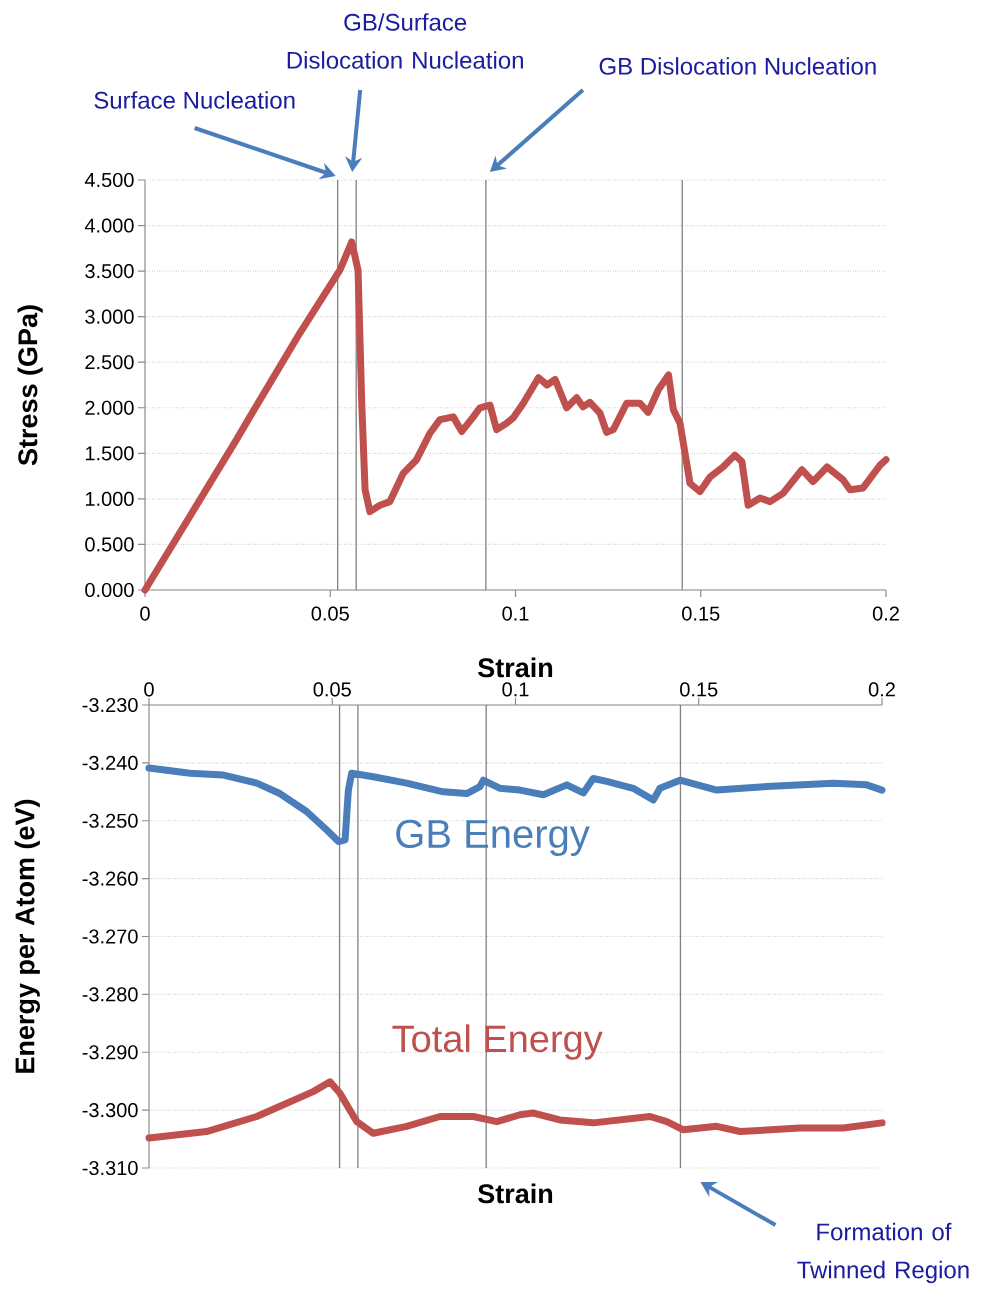 This screenshot has width=1001, height=1289. I want to click on y-axis-title: Stress (GPa), so click(30, 385).